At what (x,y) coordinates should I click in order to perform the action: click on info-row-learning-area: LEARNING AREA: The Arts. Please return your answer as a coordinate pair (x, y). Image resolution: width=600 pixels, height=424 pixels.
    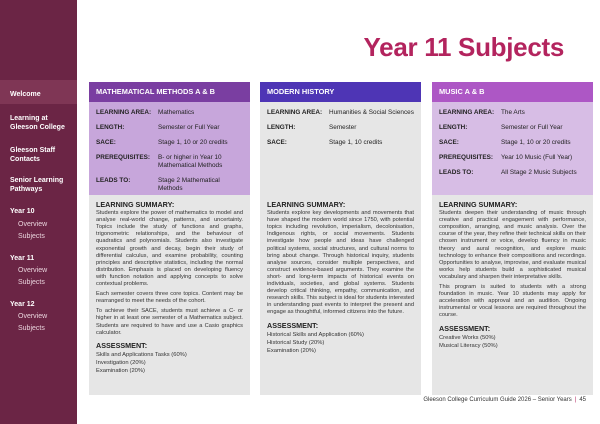
    Looking at the image, I should click on (512, 113).